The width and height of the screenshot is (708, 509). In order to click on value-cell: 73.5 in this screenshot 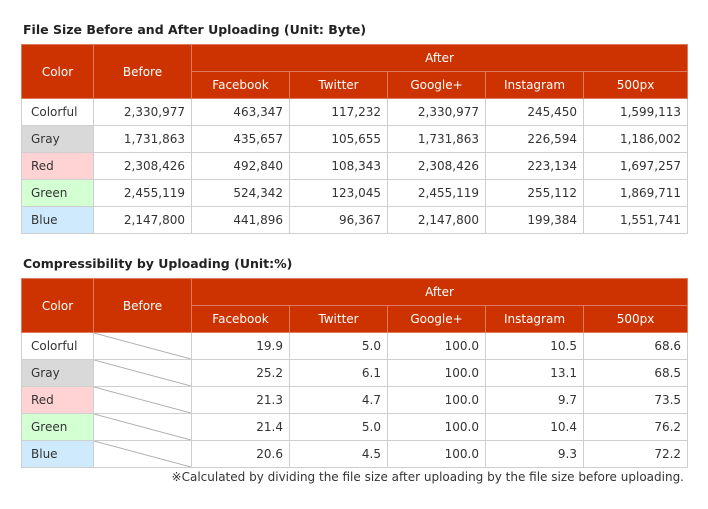, I will do `click(635, 400)`.